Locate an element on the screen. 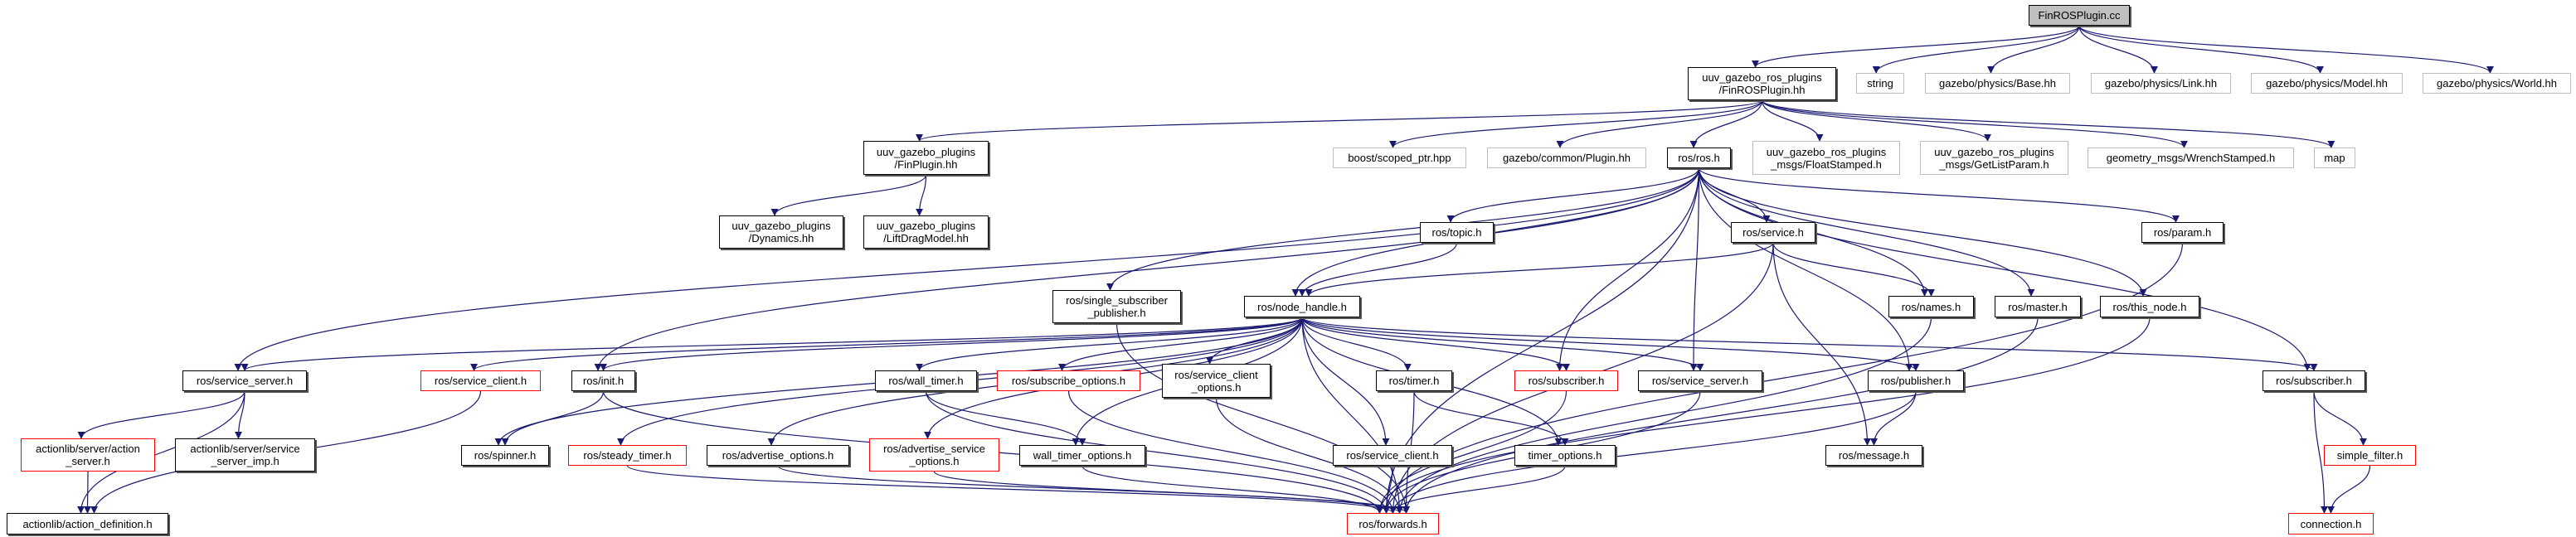  graph-node-finplugin: uuv_gazebo_plugins/FinPlugin.hh is located at coordinates (926, 158).